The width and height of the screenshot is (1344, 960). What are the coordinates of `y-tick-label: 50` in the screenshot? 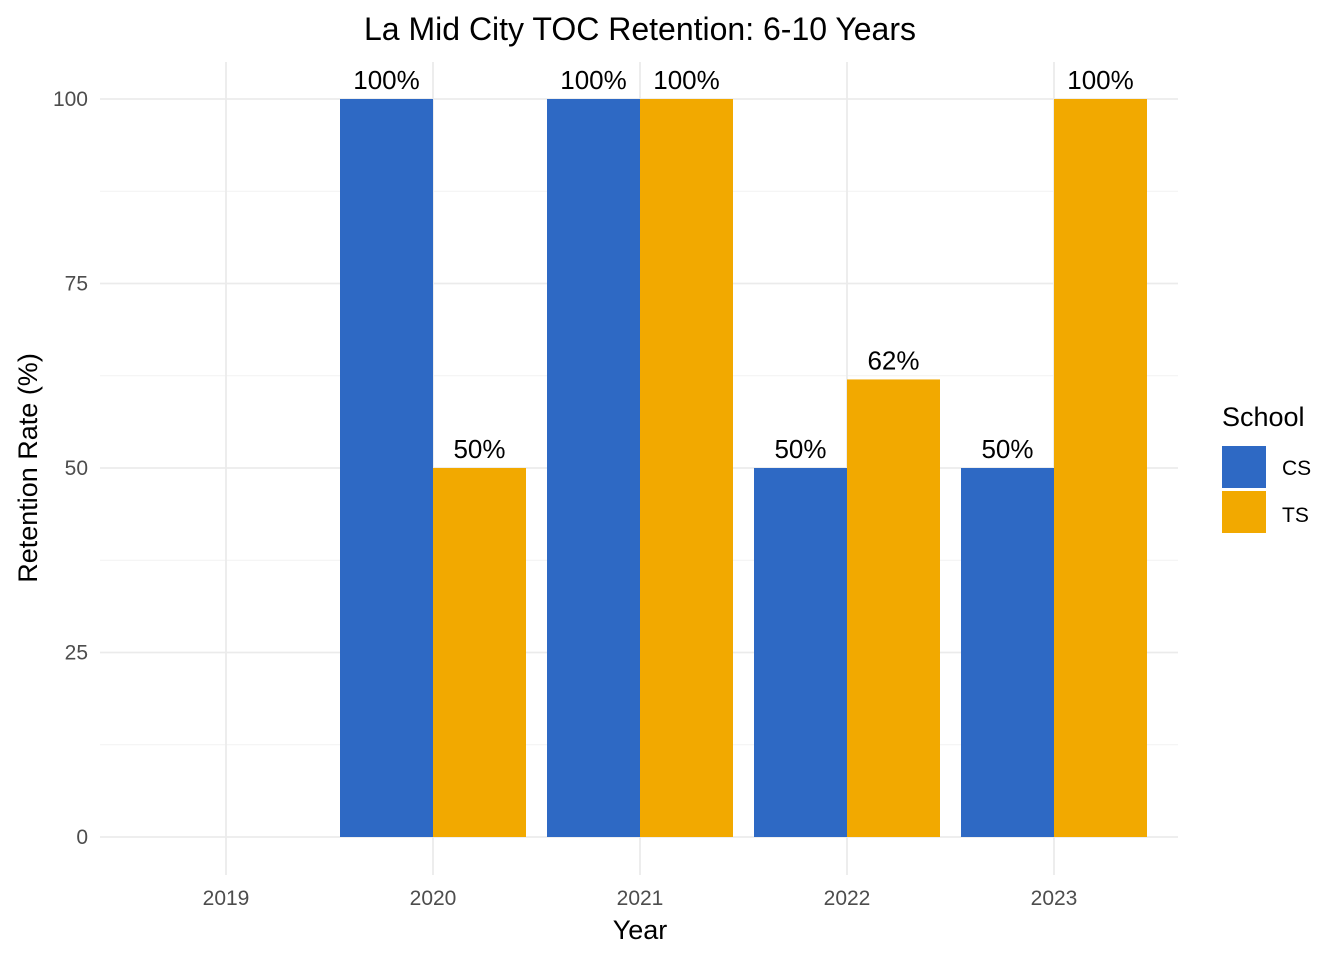 It's located at (76, 468).